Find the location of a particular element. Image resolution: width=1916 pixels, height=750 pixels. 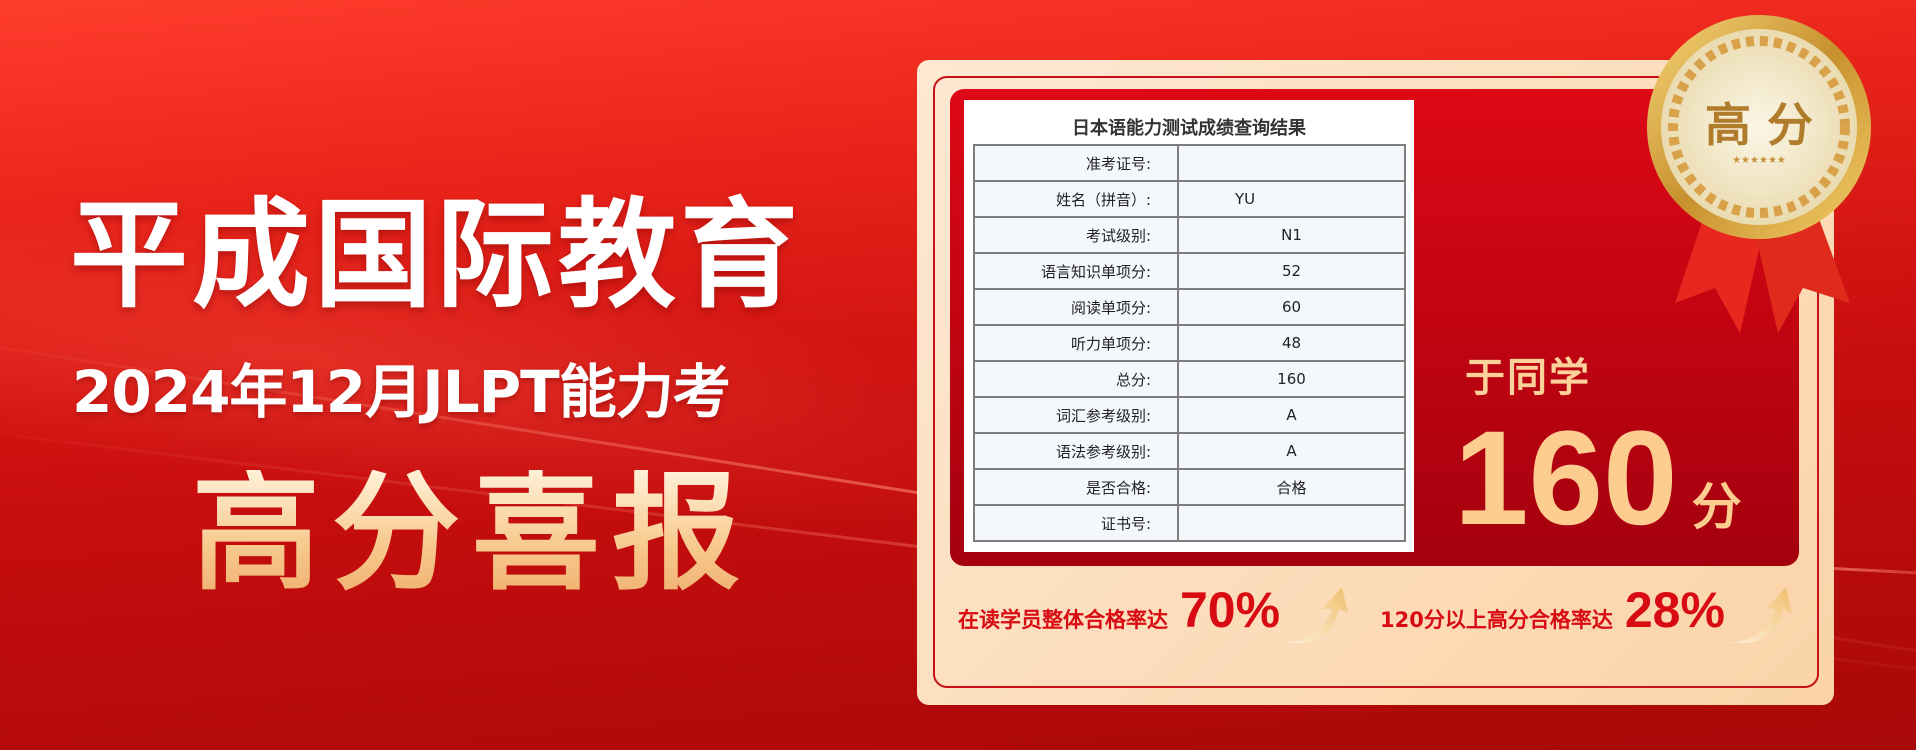

headline: 高分喜报 is located at coordinates (472, 533).